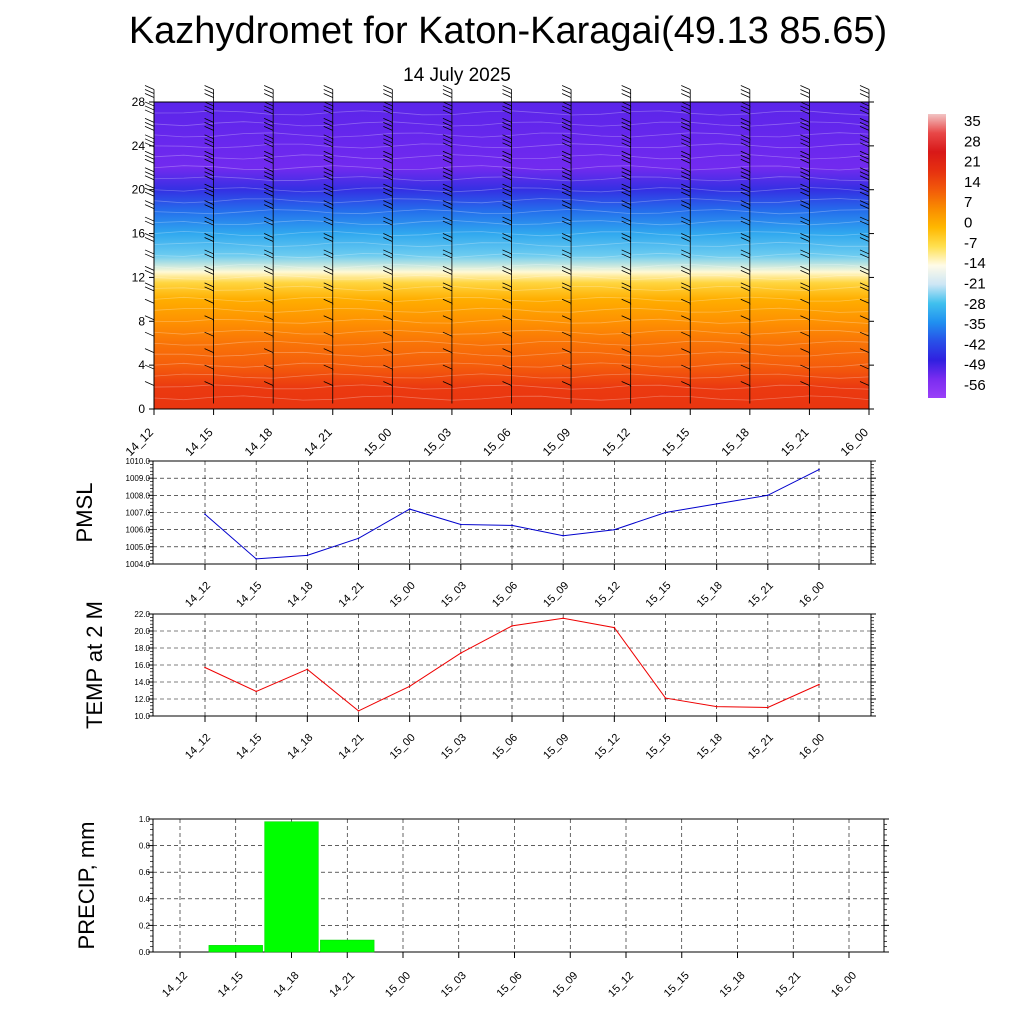  I want to click on y-tick-label: 4, so click(141, 365).